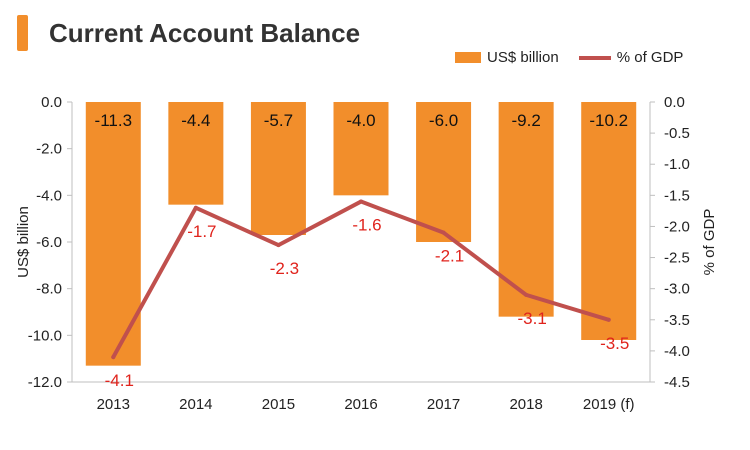 Image resolution: width=750 pixels, height=450 pixels. Describe the element at coordinates (195, 120) in the screenshot. I see `bar-value-label: -4.4` at that location.